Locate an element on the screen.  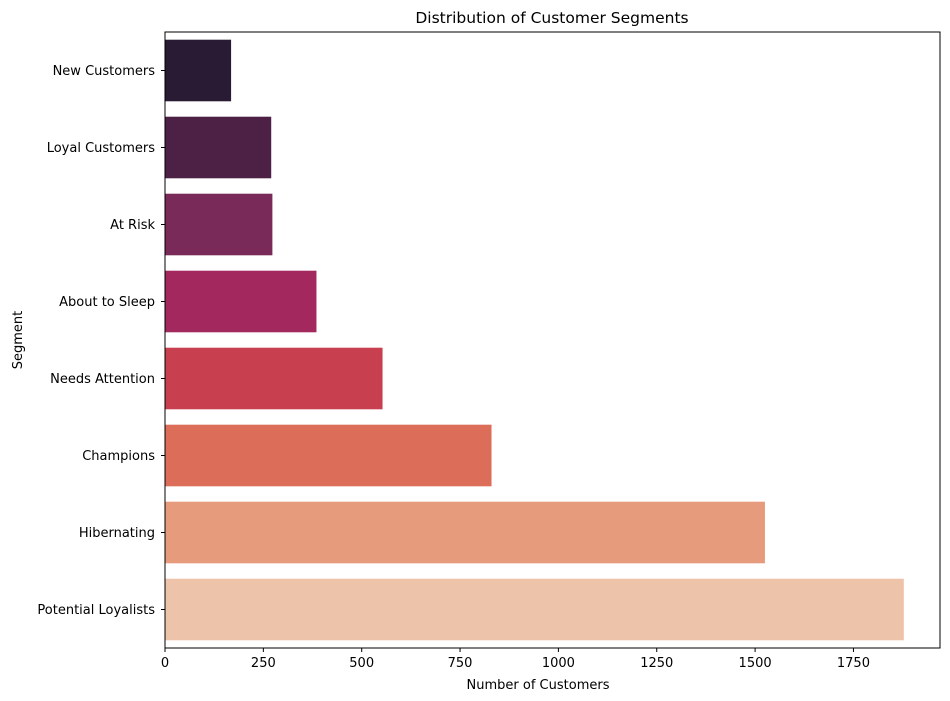
y-tick-label: Loyal Customers is located at coordinates (101, 148).